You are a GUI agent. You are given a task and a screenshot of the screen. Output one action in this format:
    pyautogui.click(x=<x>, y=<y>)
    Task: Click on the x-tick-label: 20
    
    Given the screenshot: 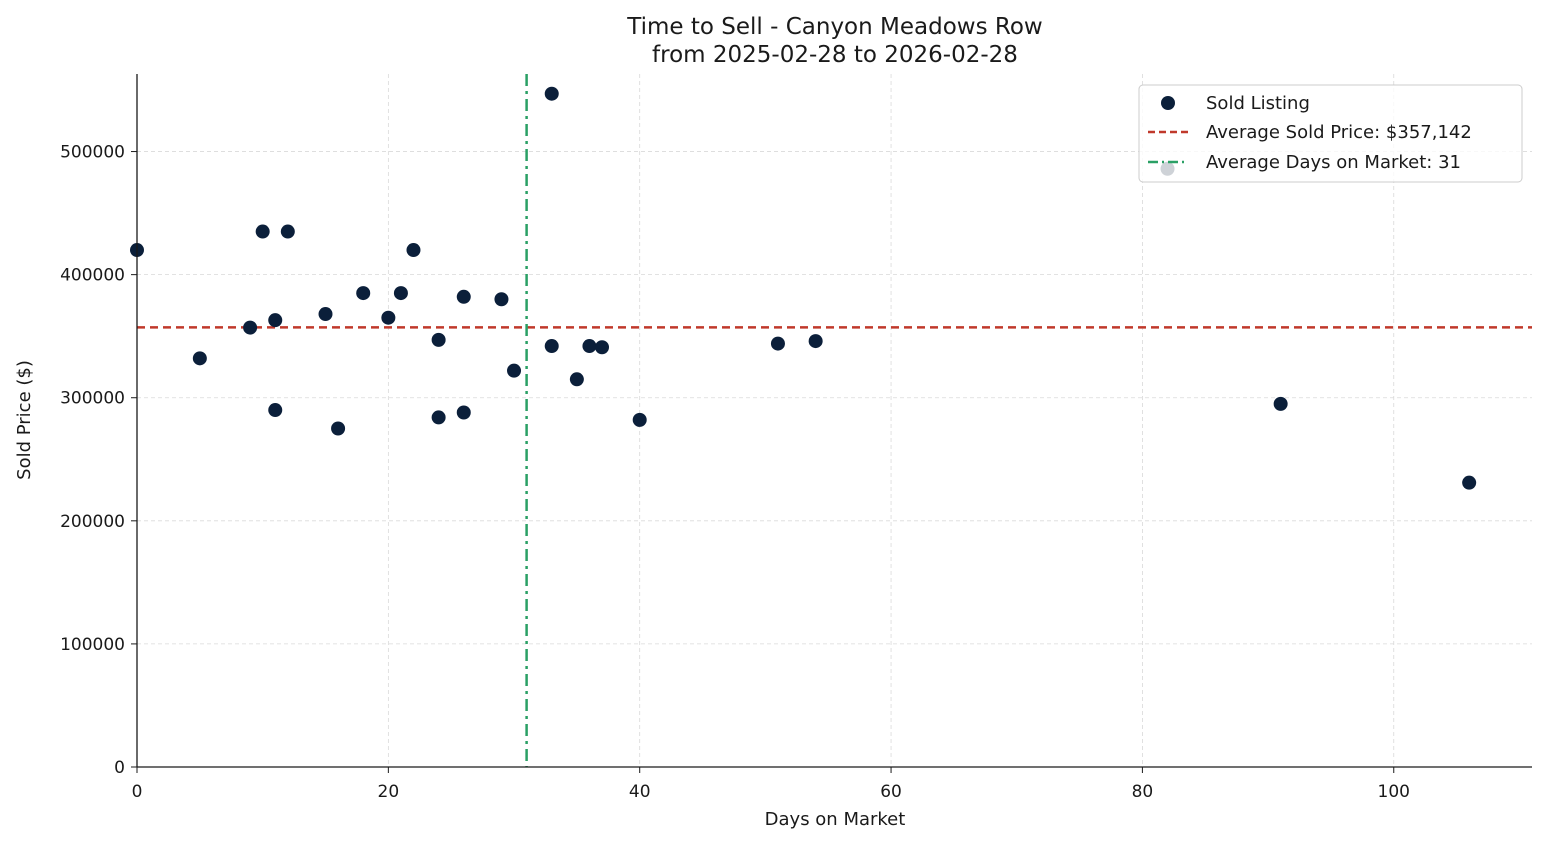 What is the action you would take?
    pyautogui.click(x=389, y=792)
    